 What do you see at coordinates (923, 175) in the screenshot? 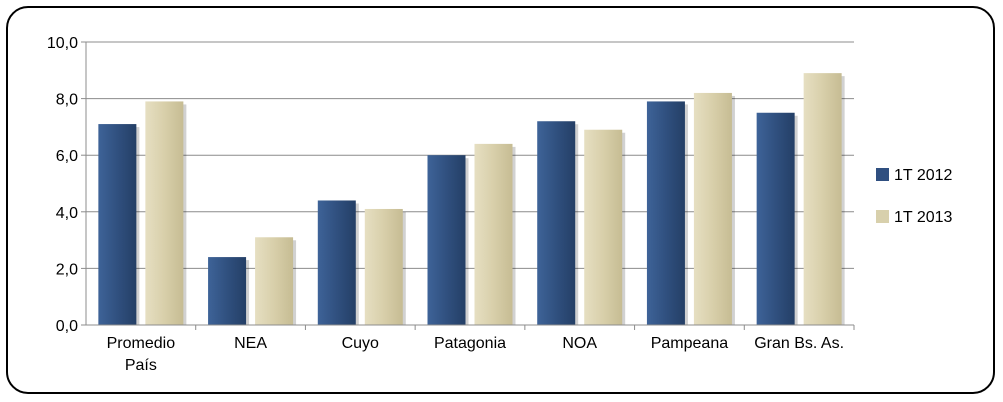
I see `legend-label: 1T 2012` at bounding box center [923, 175].